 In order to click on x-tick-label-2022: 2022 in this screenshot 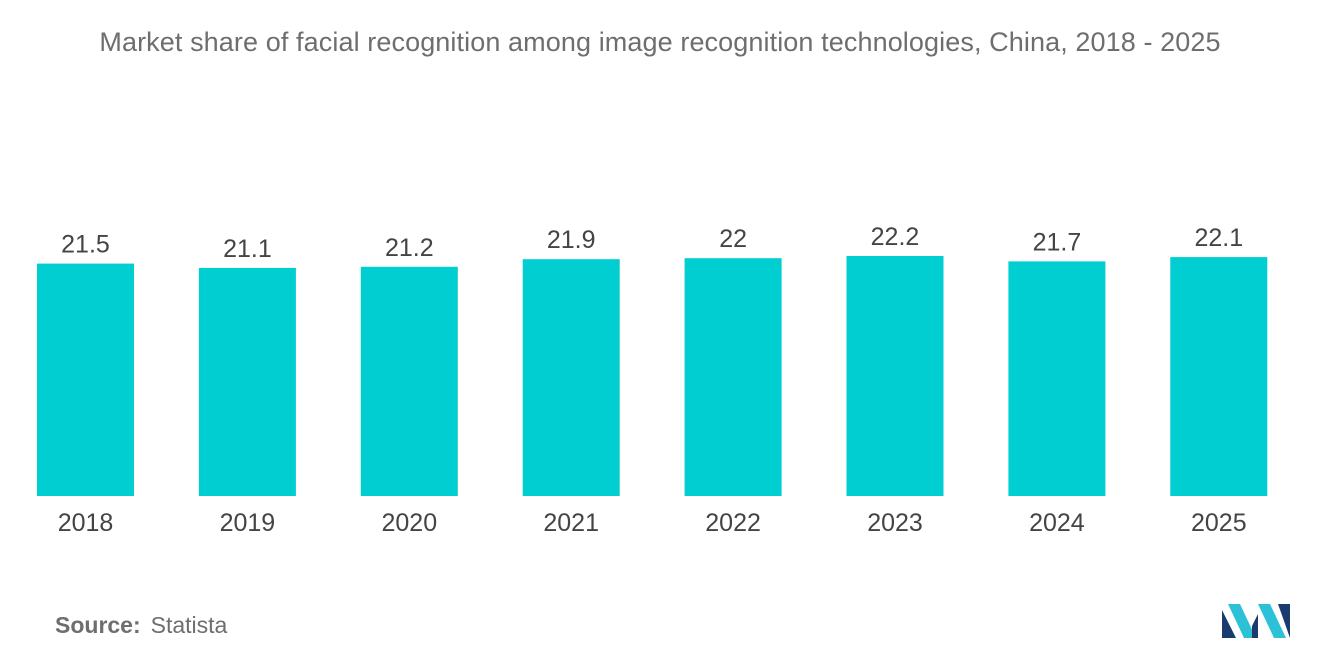, I will do `click(733, 523)`.